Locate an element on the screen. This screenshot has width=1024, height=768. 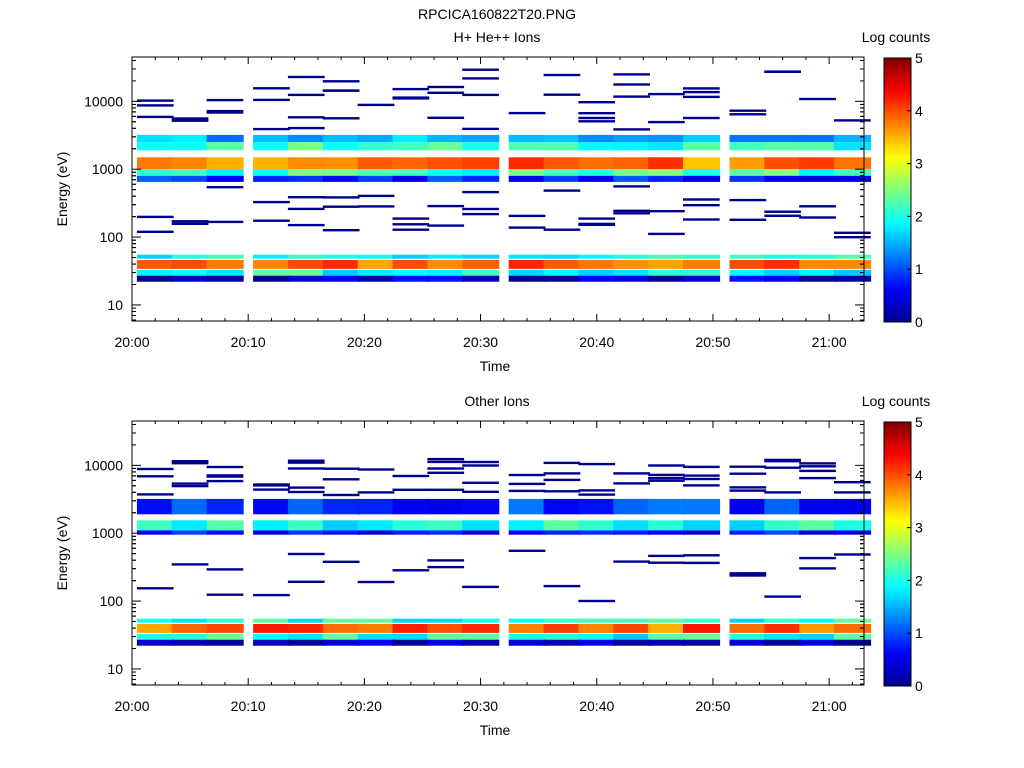
colorbar-tick-label: 5 is located at coordinates (919, 422).